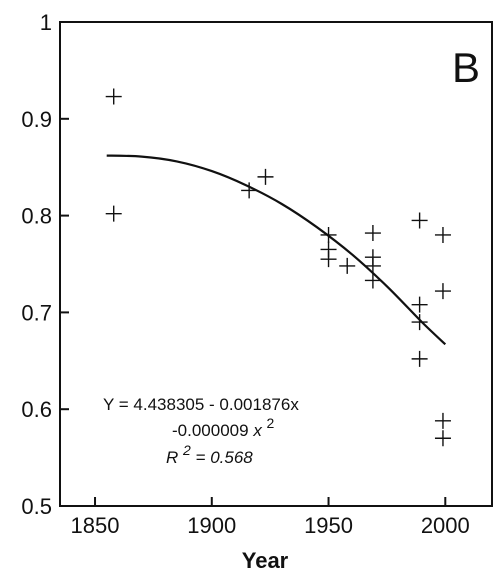 The image size is (497, 576). I want to click on equation-coef: -0.000009, so click(210, 430).